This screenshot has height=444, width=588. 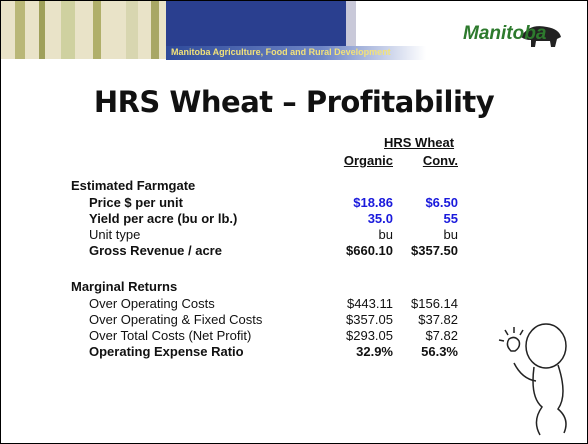 What do you see at coordinates (136, 202) in the screenshot?
I see `row-label: Price $ per unit` at bounding box center [136, 202].